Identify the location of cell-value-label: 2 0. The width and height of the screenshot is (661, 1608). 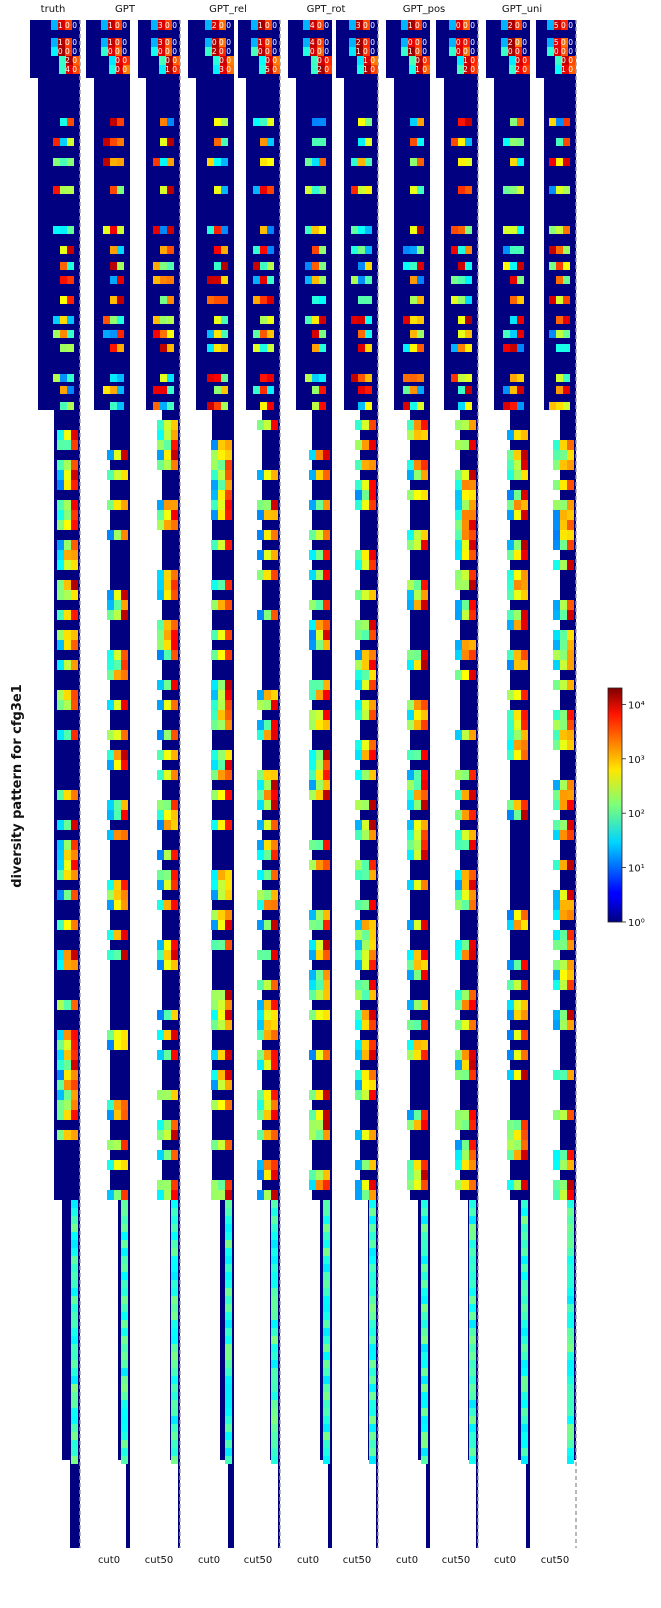
(521, 69).